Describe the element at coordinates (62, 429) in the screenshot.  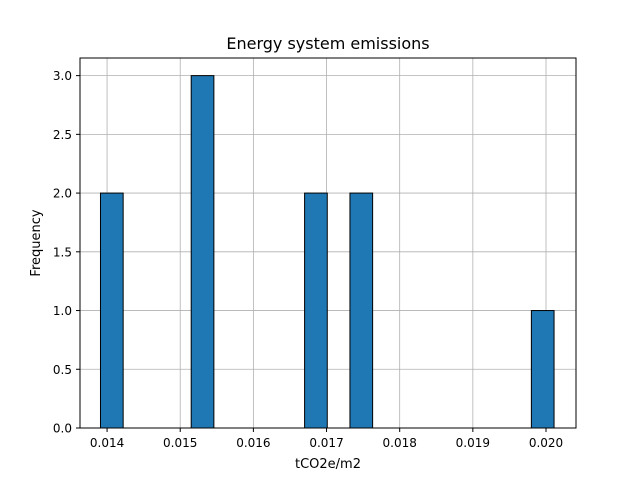
I see `y-tick-label: 0.0` at that location.